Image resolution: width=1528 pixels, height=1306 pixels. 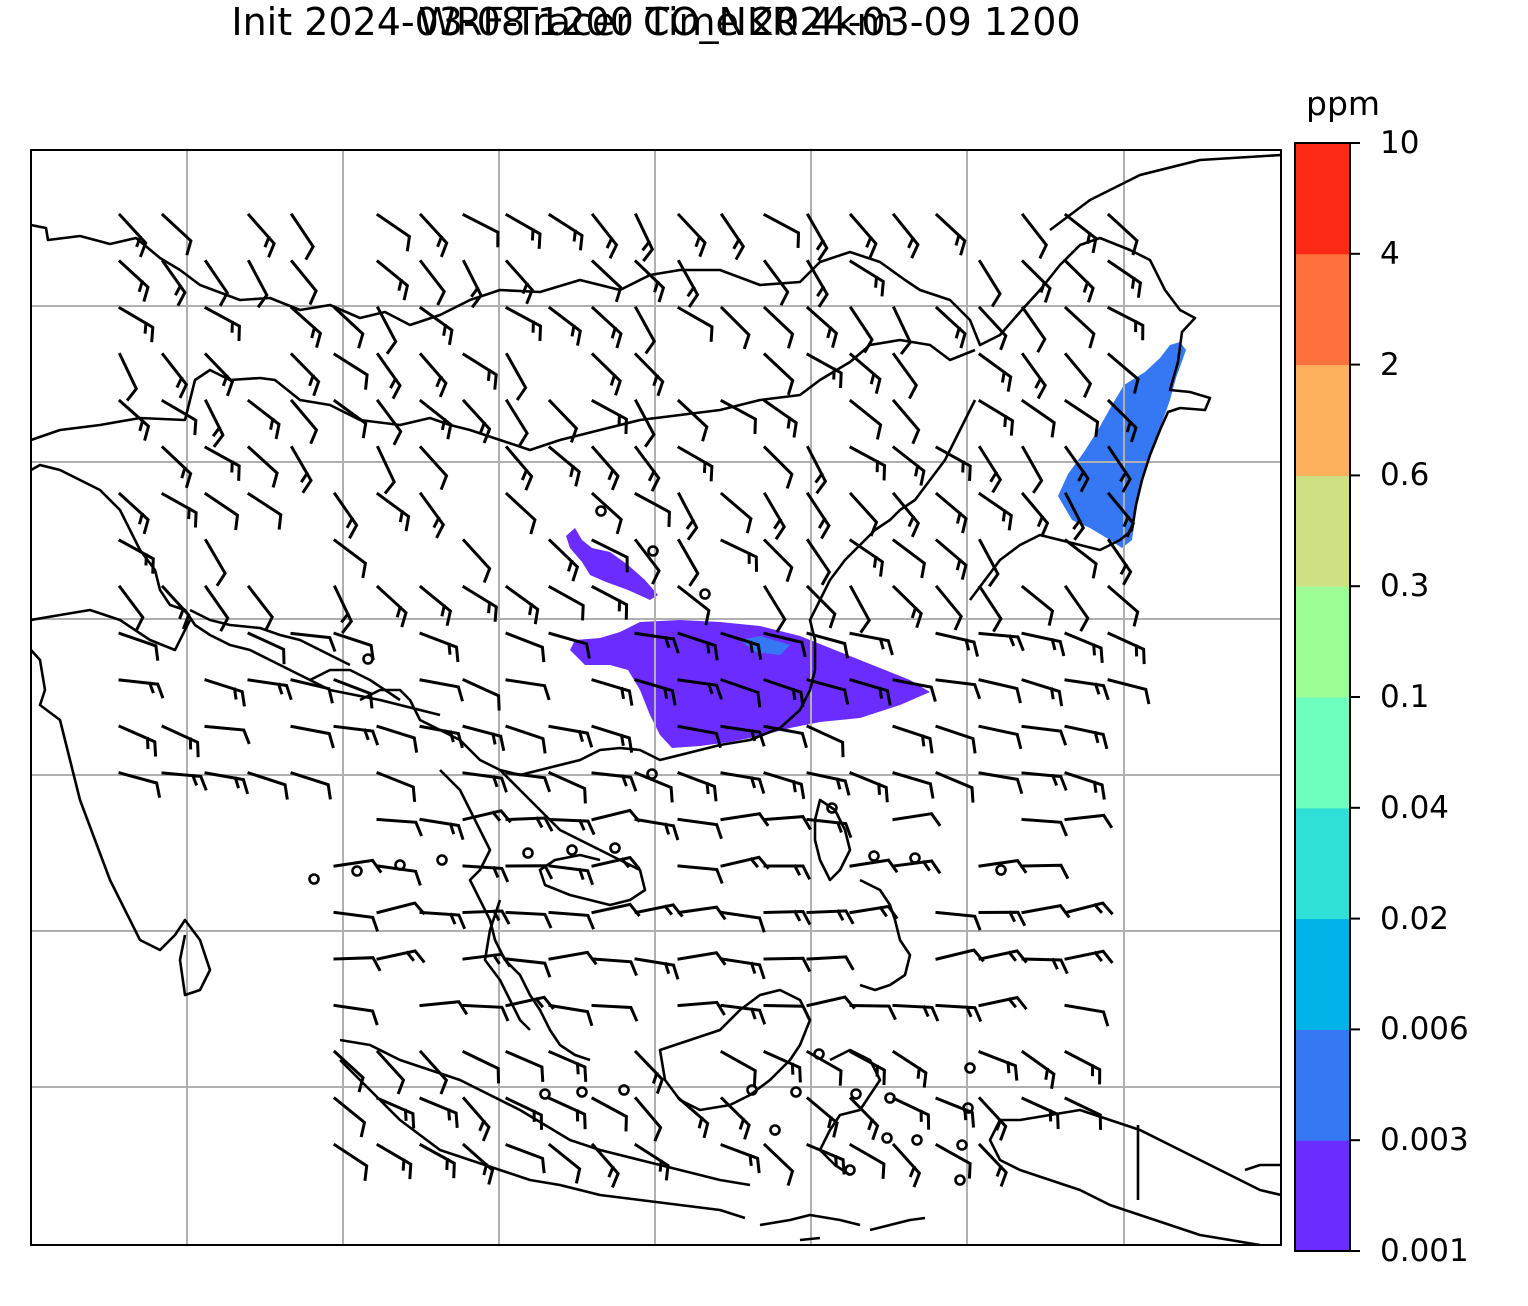 What do you see at coordinates (612, 564) in the screenshot?
I see `tracer-plume-china-north` at bounding box center [612, 564].